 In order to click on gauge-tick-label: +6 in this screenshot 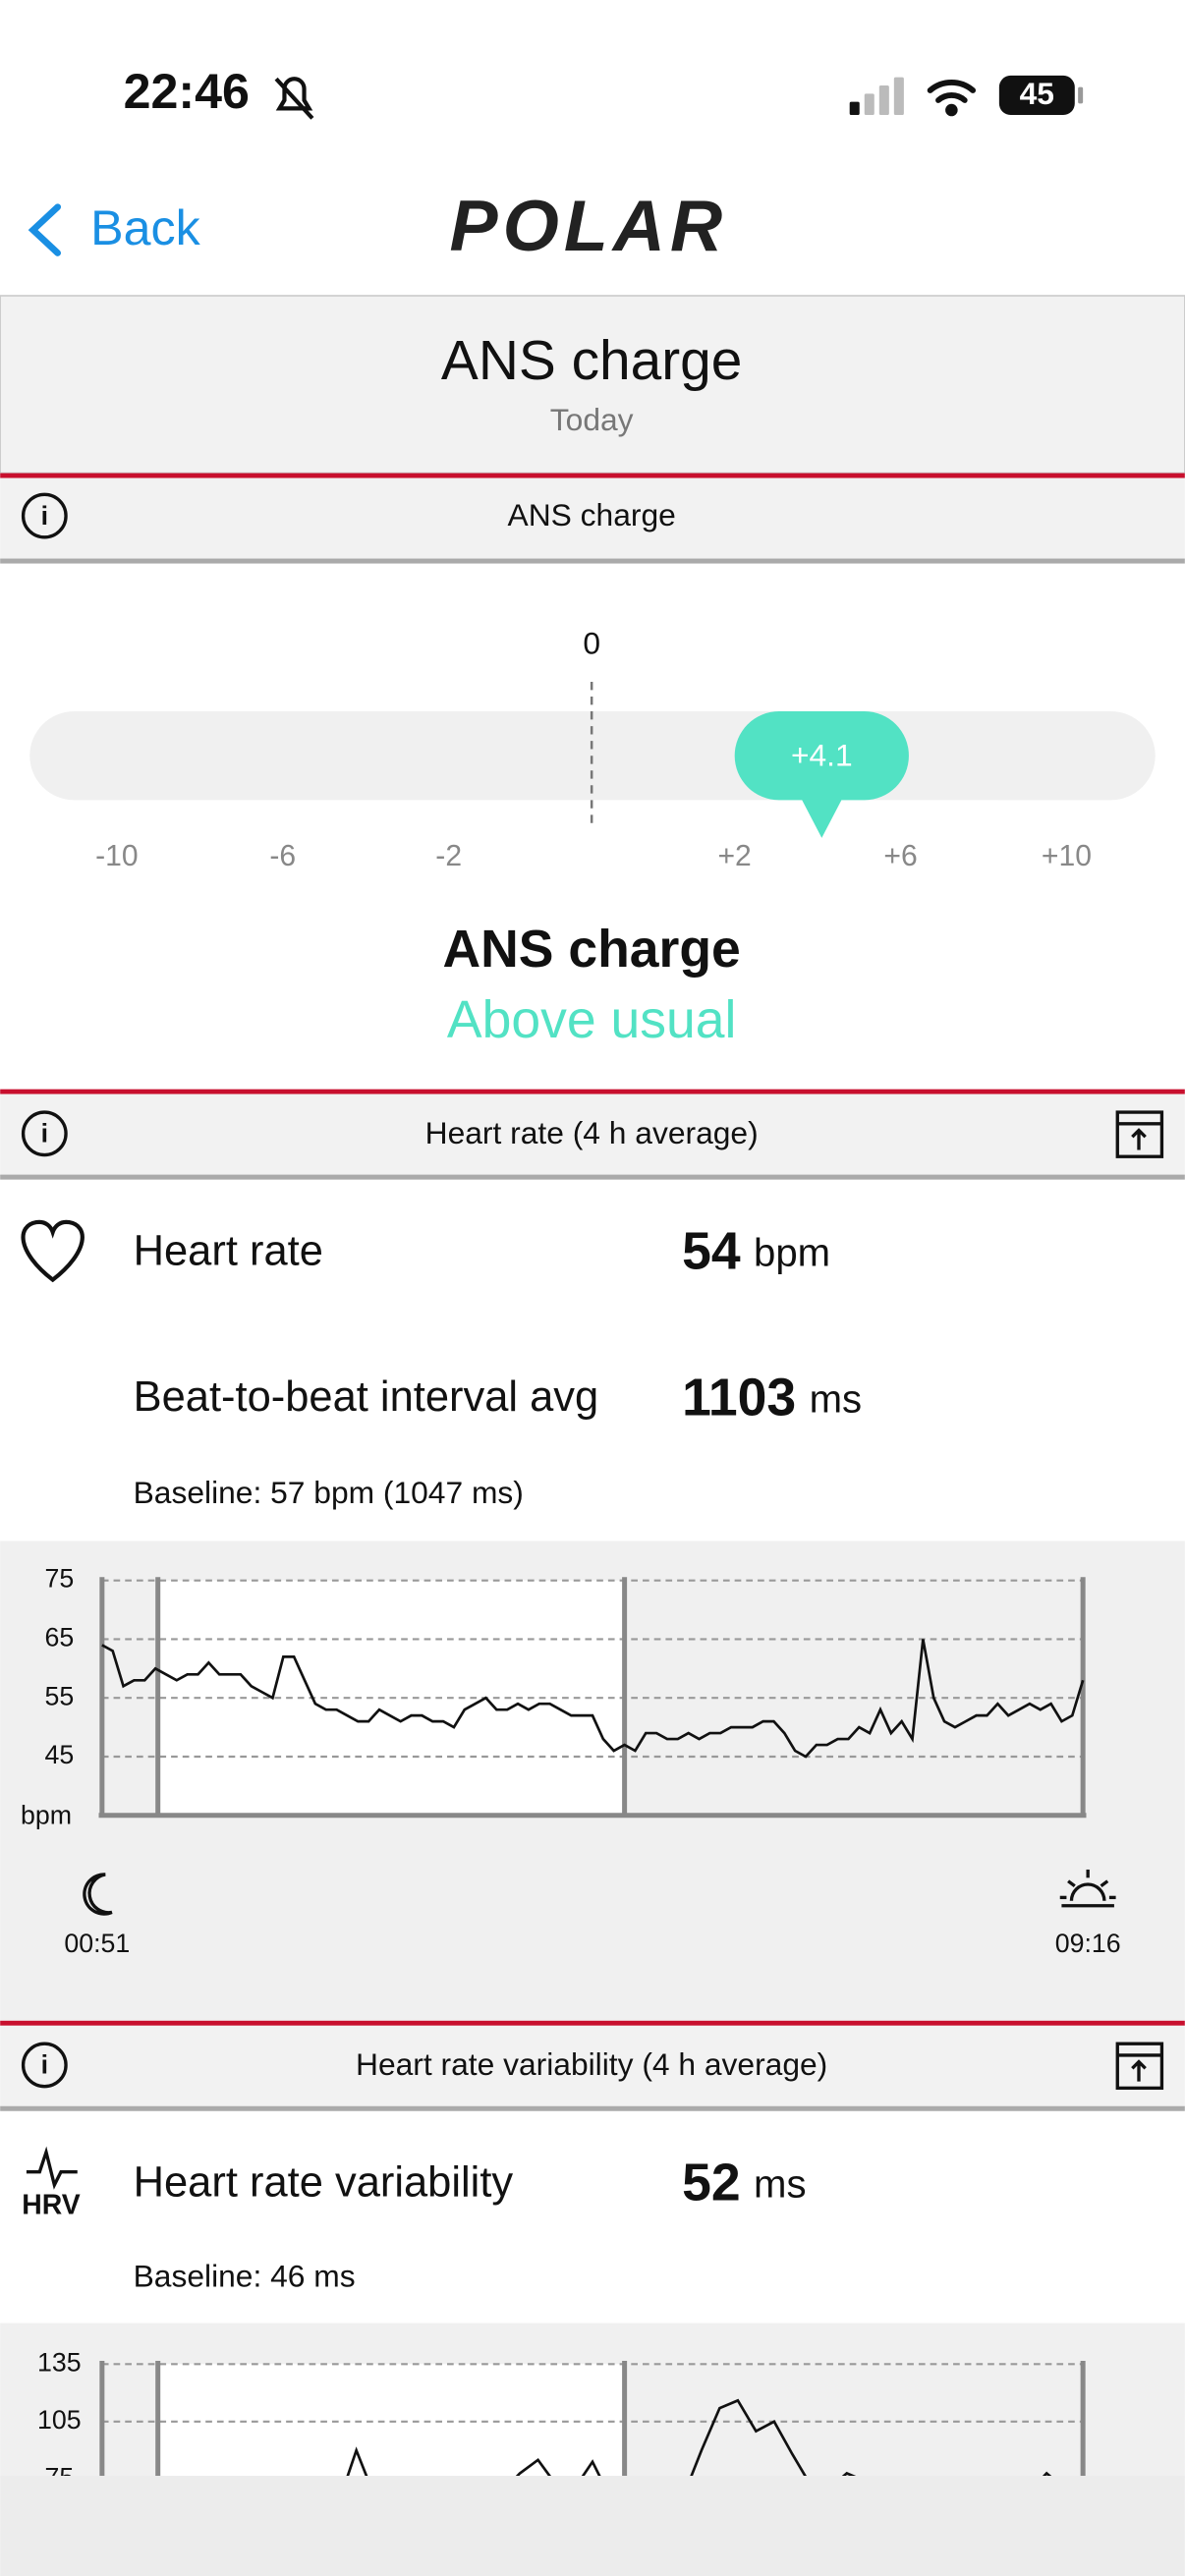, I will do `click(900, 856)`.